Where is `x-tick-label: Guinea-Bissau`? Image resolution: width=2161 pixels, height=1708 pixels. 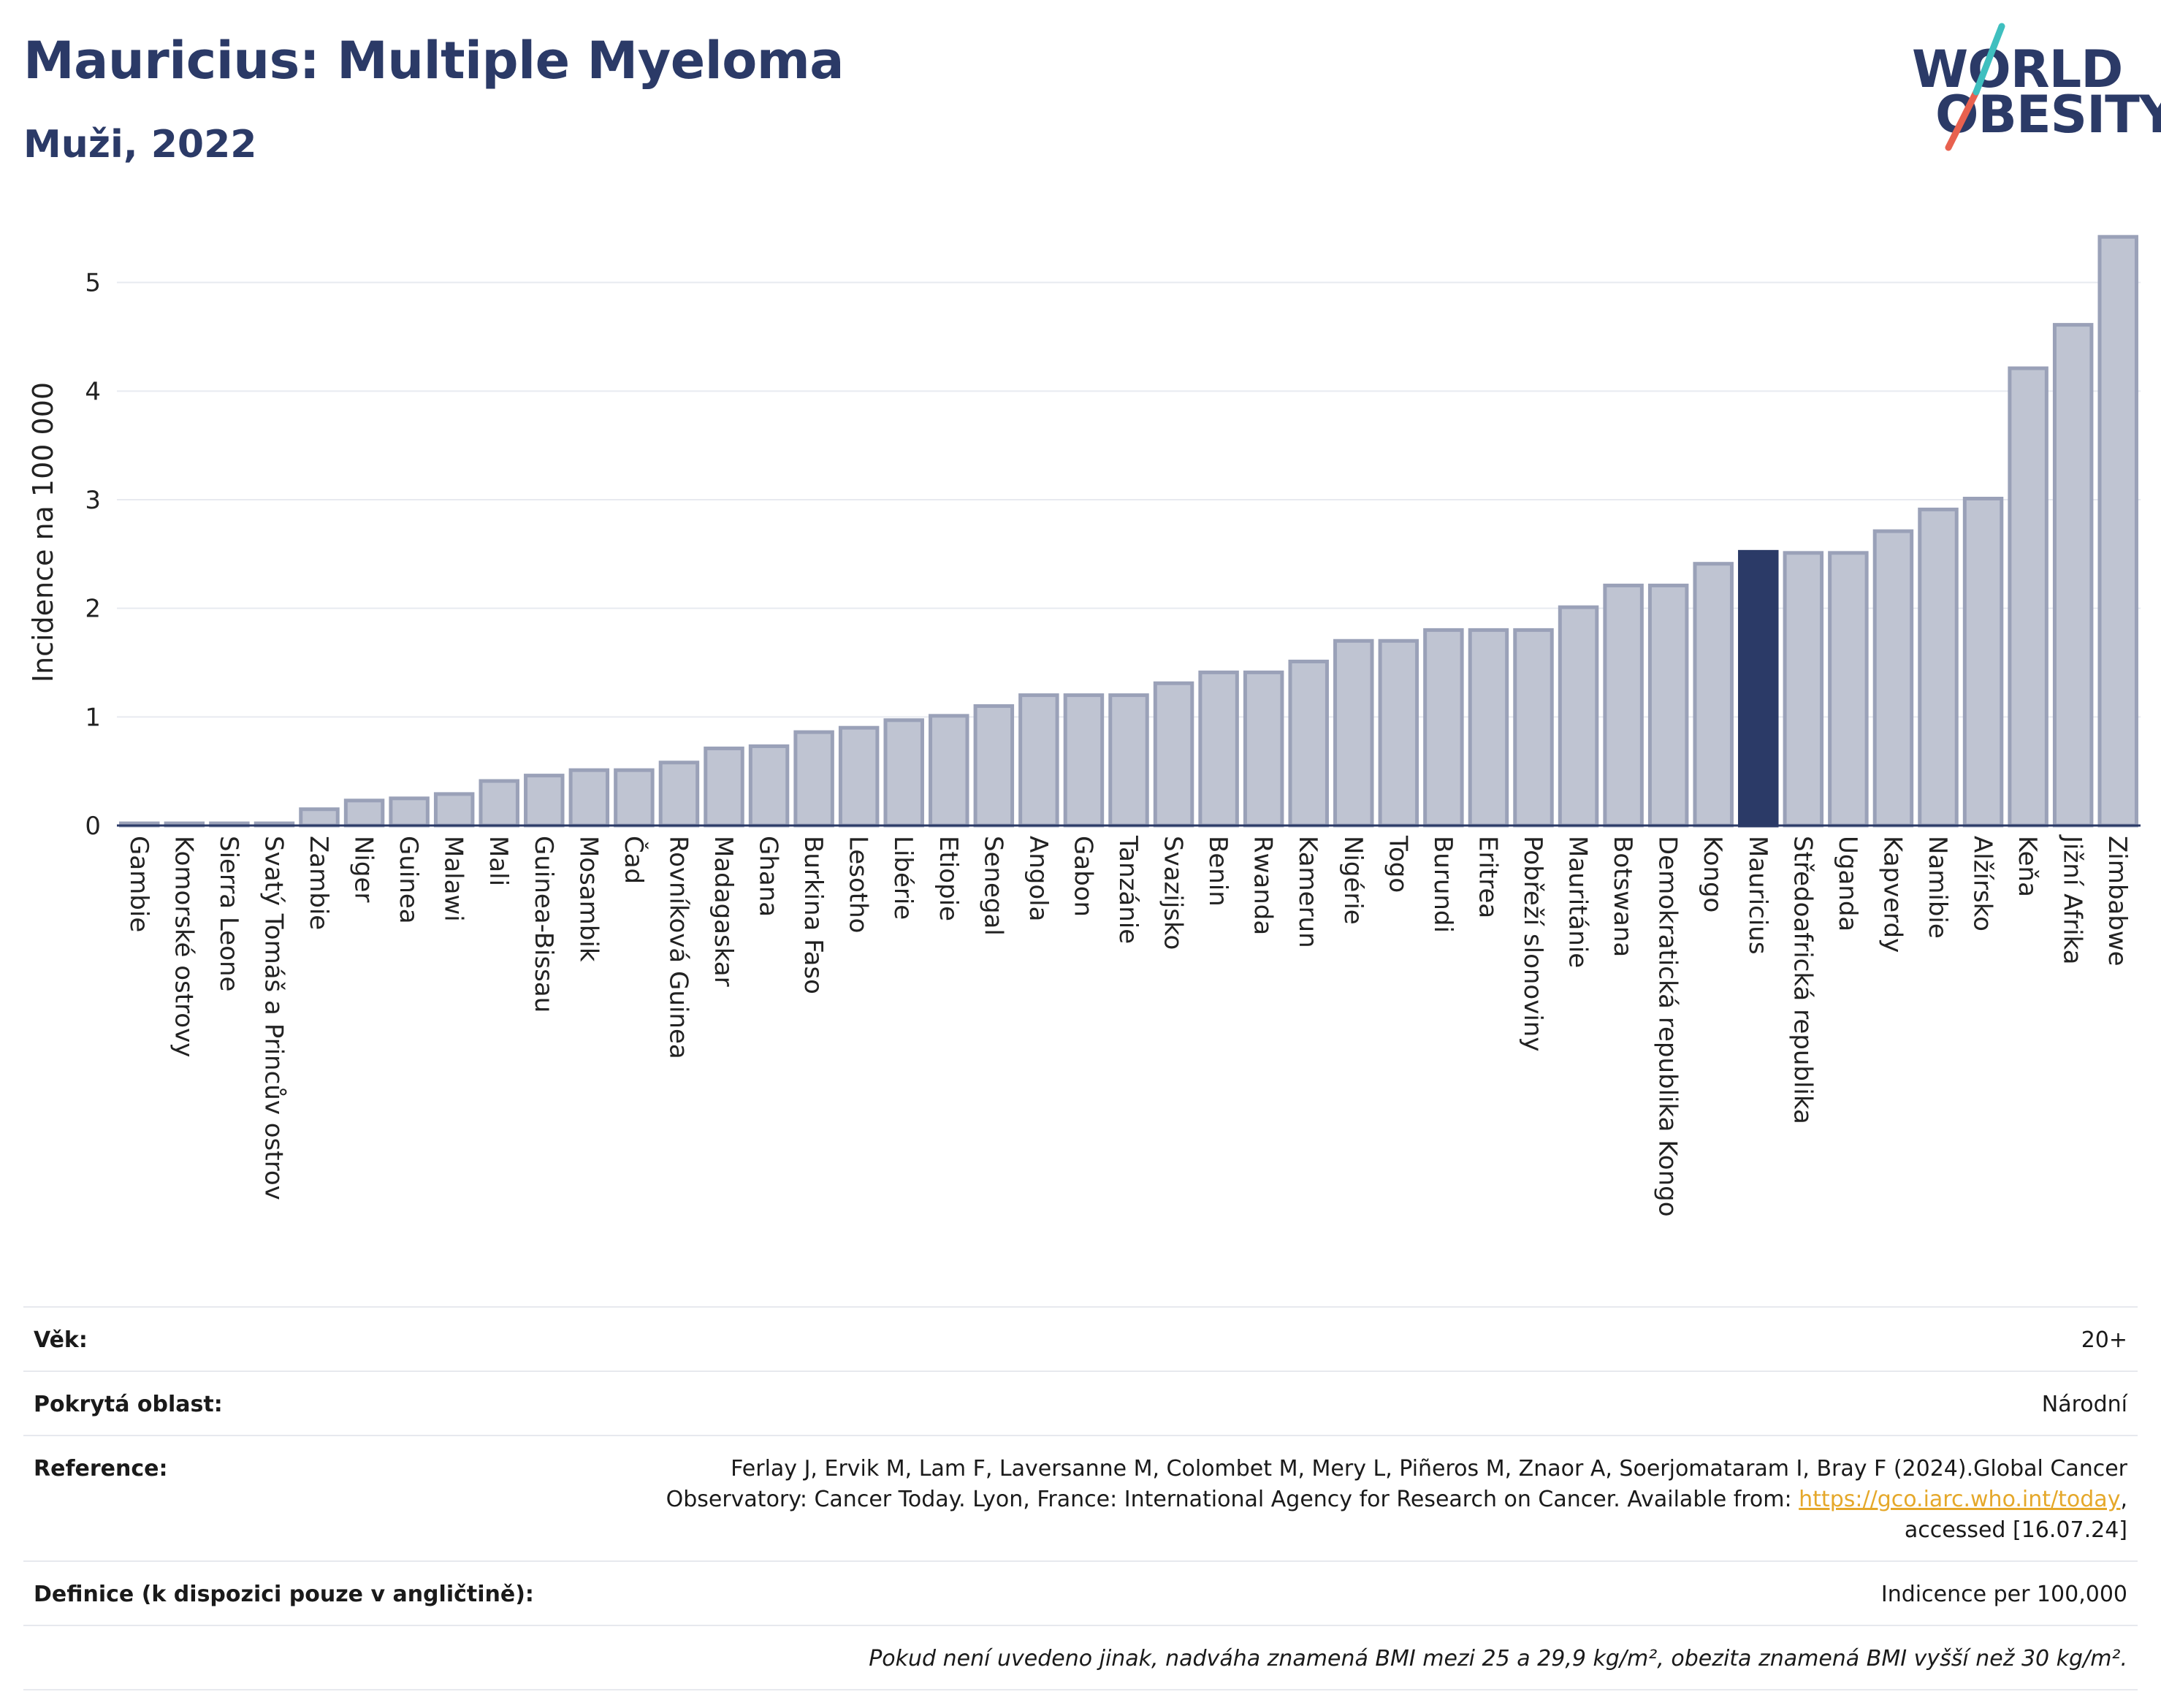
x-tick-label: Guinea-Bissau is located at coordinates (543, 925).